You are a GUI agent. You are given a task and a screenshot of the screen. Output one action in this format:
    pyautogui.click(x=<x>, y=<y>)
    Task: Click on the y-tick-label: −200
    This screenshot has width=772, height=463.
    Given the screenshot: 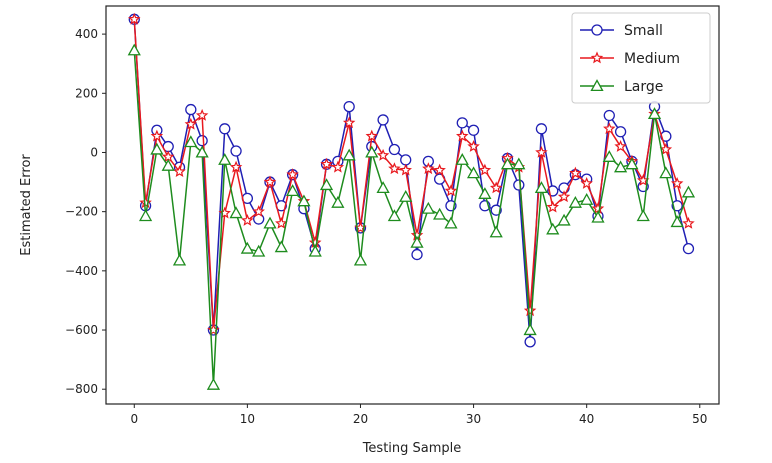 What is the action you would take?
    pyautogui.click(x=81, y=212)
    